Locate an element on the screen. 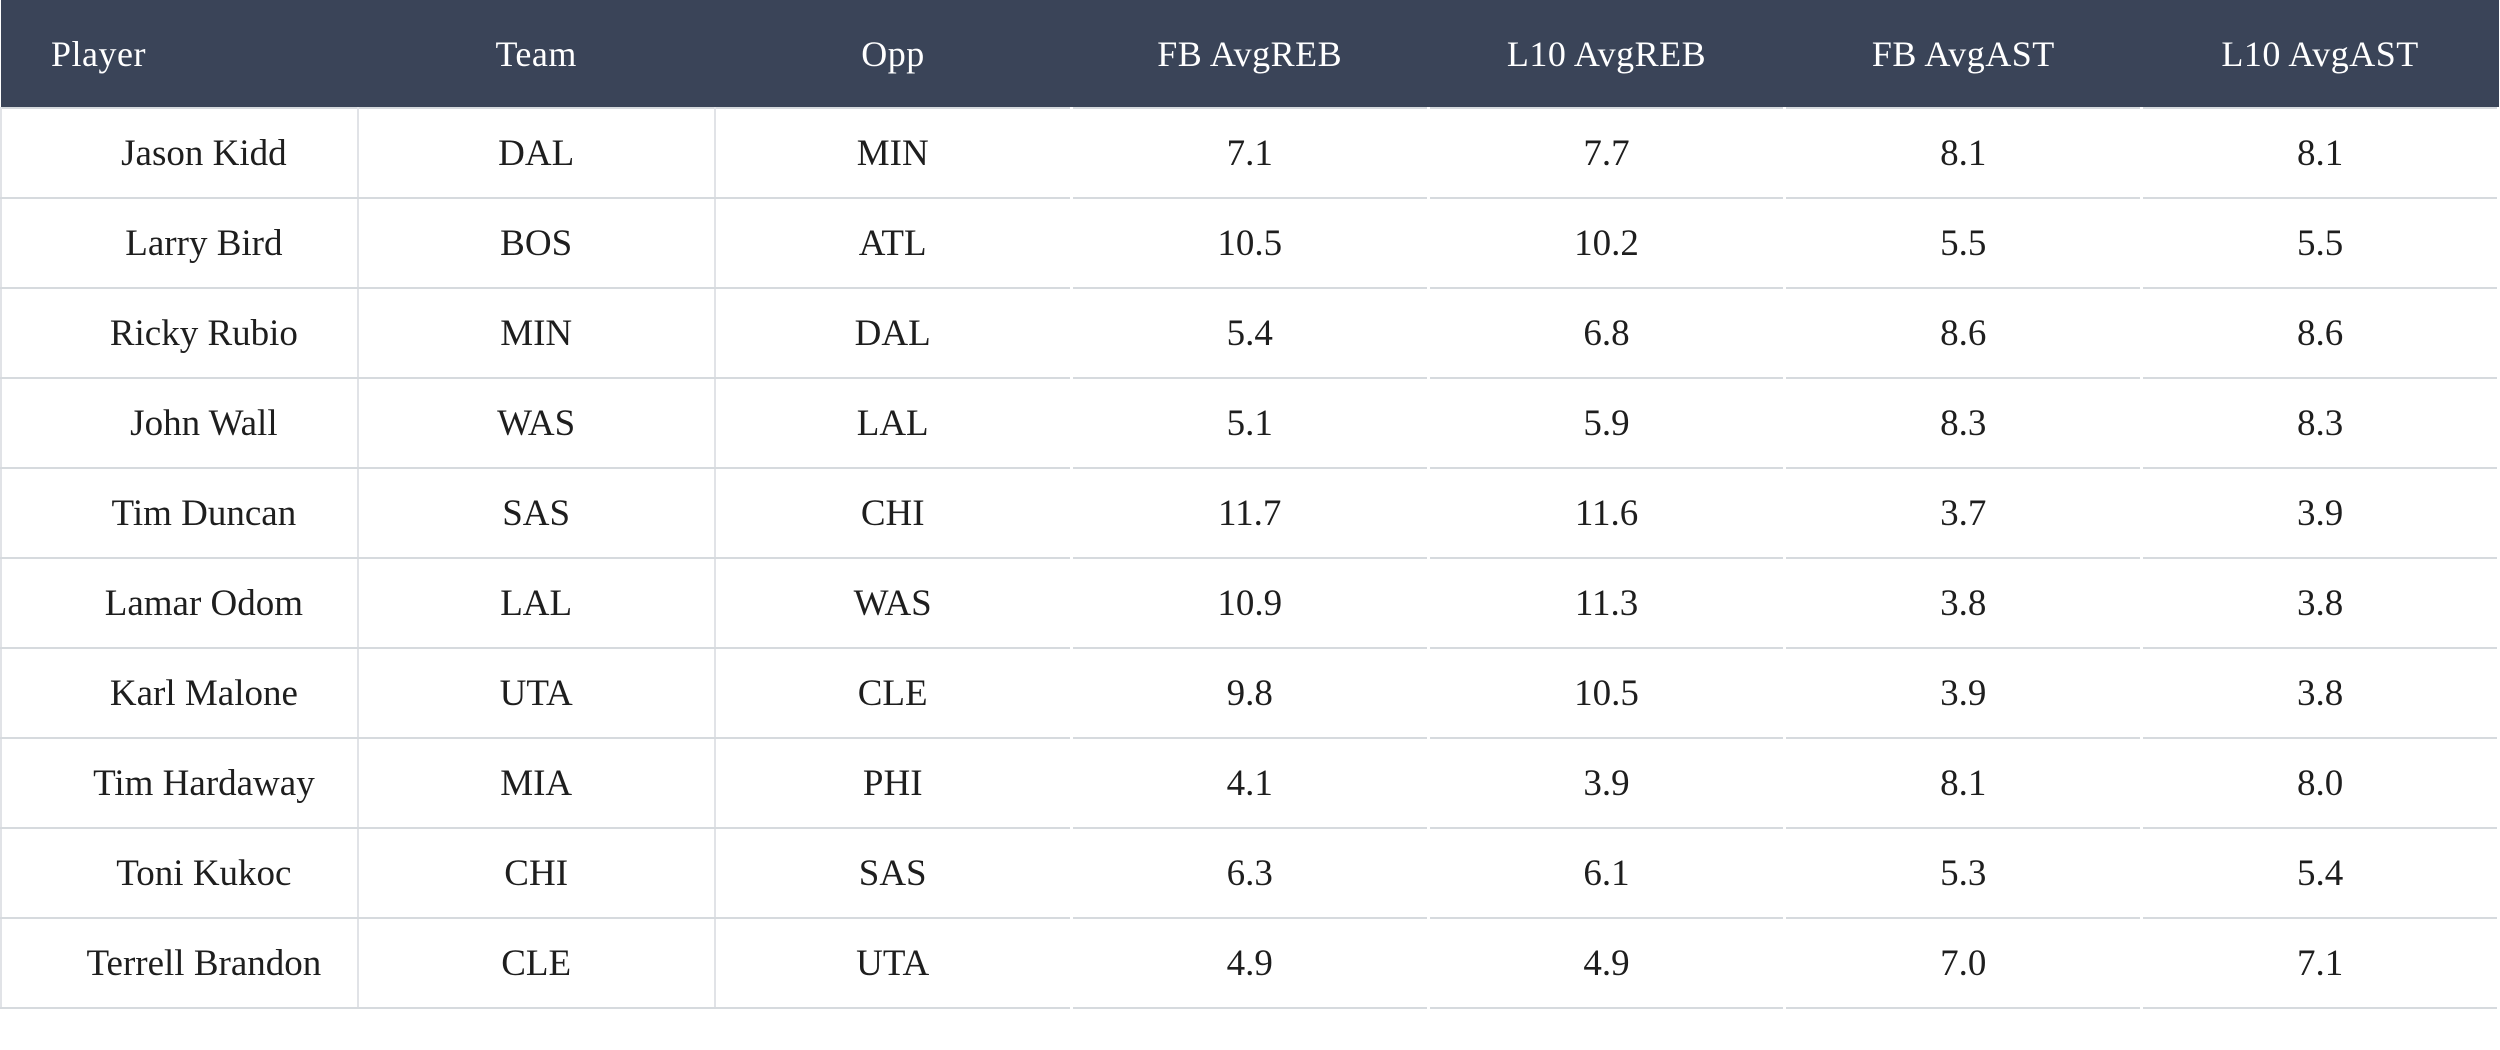  team-cell: CHI is located at coordinates (536, 873).